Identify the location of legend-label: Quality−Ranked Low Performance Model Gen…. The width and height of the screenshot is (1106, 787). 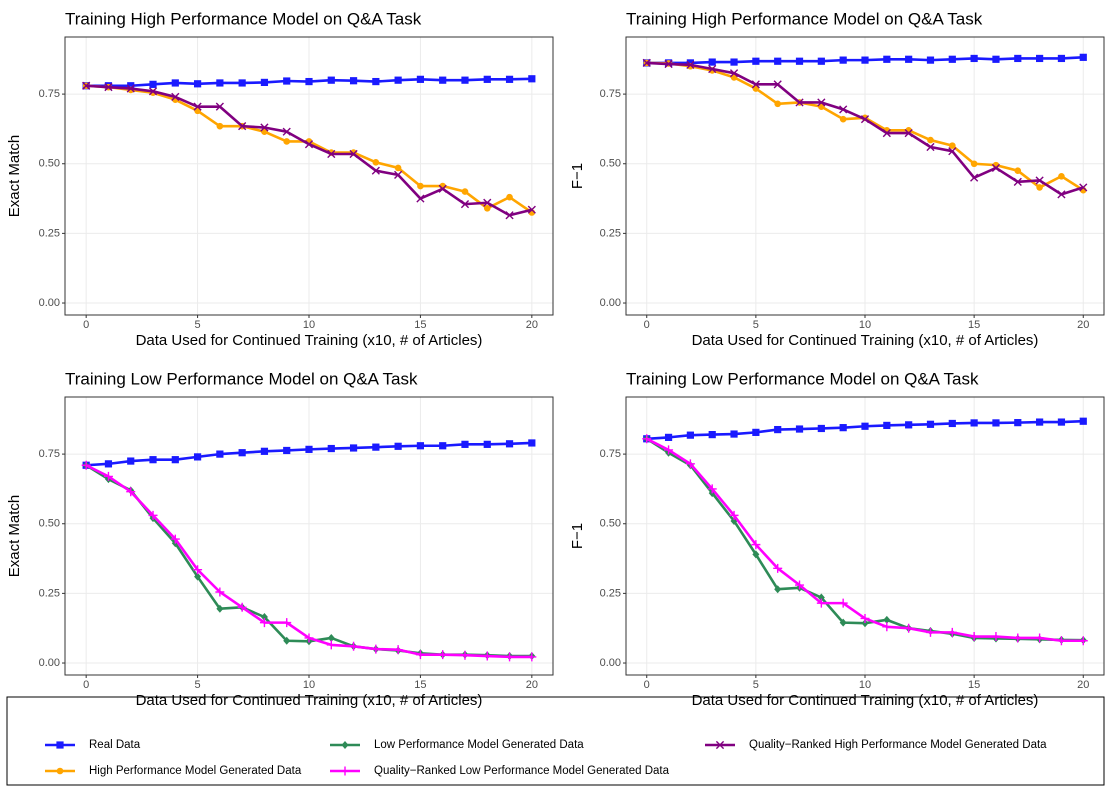
(522, 771).